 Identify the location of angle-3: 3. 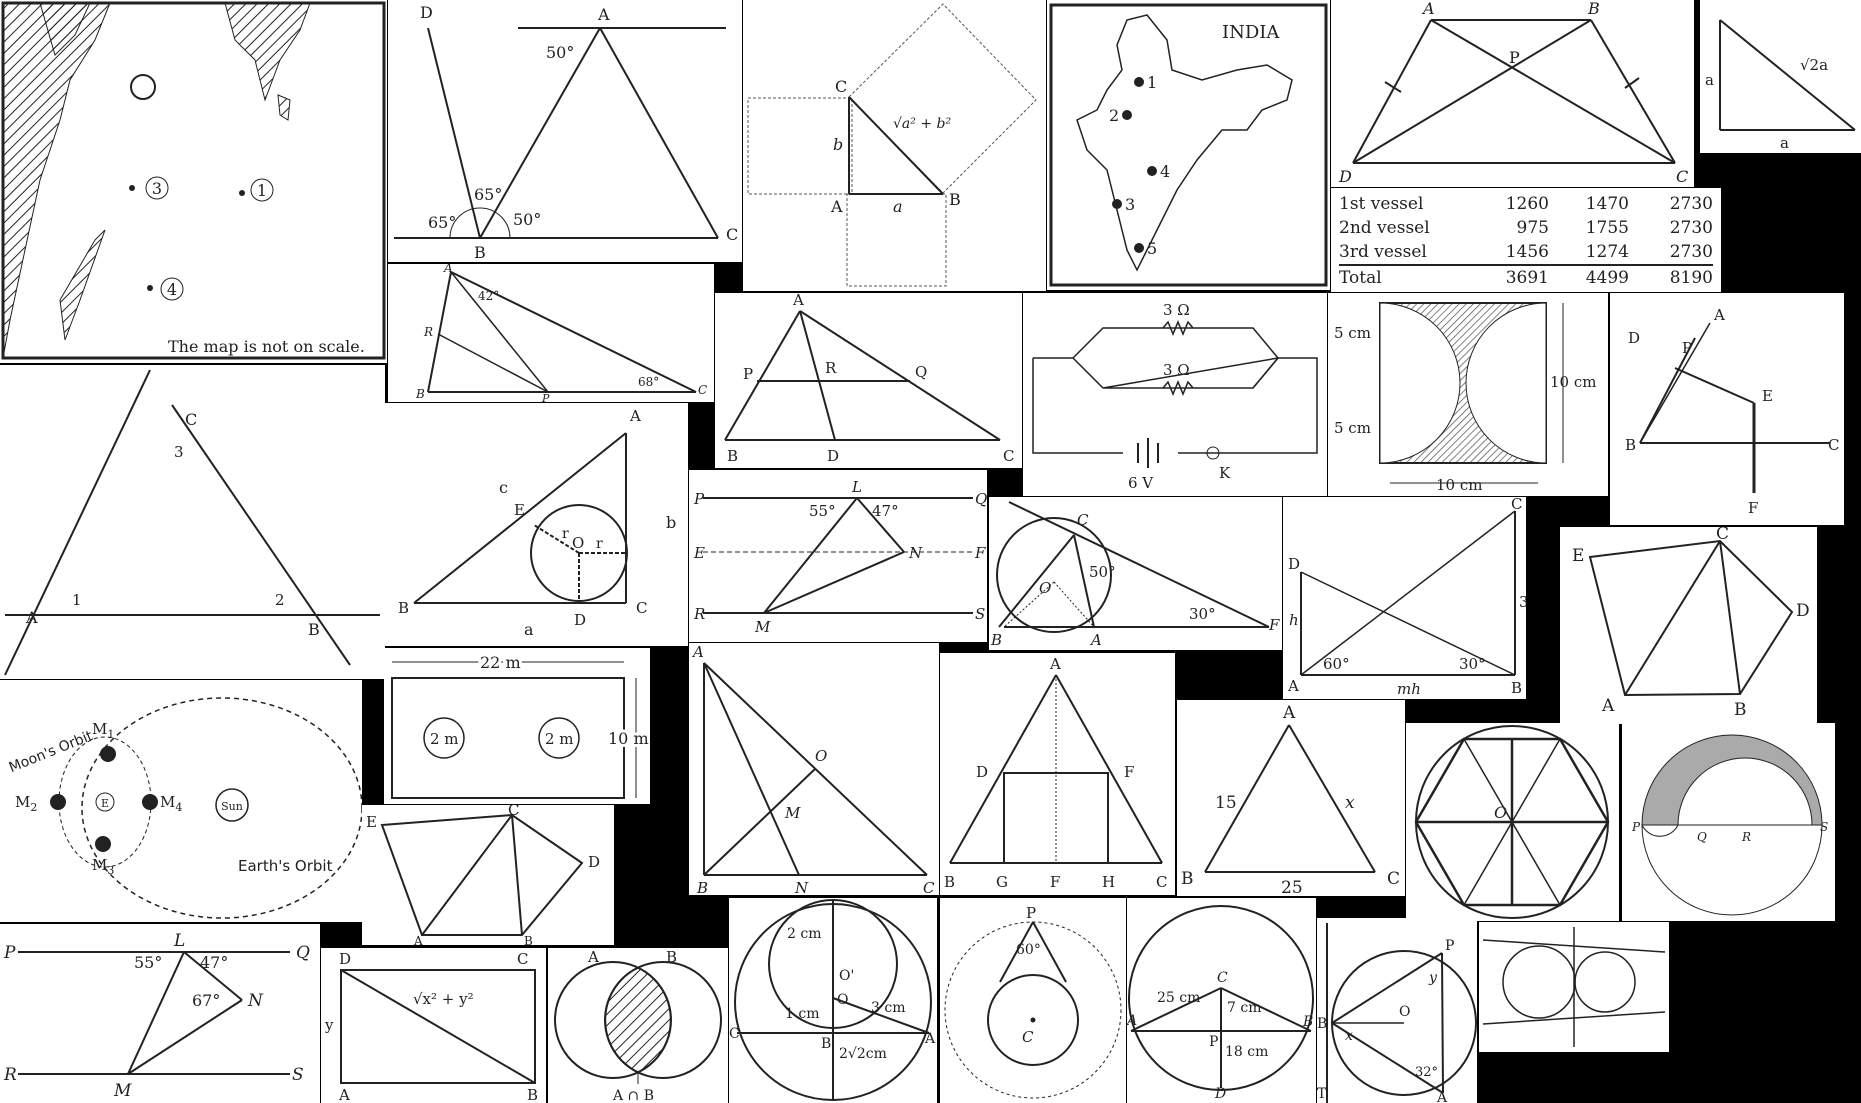
(179, 452).